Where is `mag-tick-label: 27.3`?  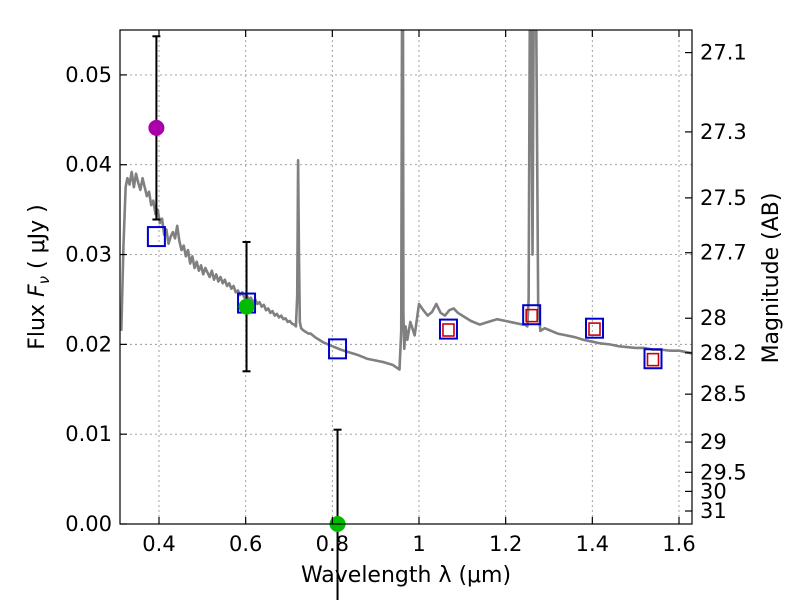 mag-tick-label: 27.3 is located at coordinates (723, 132).